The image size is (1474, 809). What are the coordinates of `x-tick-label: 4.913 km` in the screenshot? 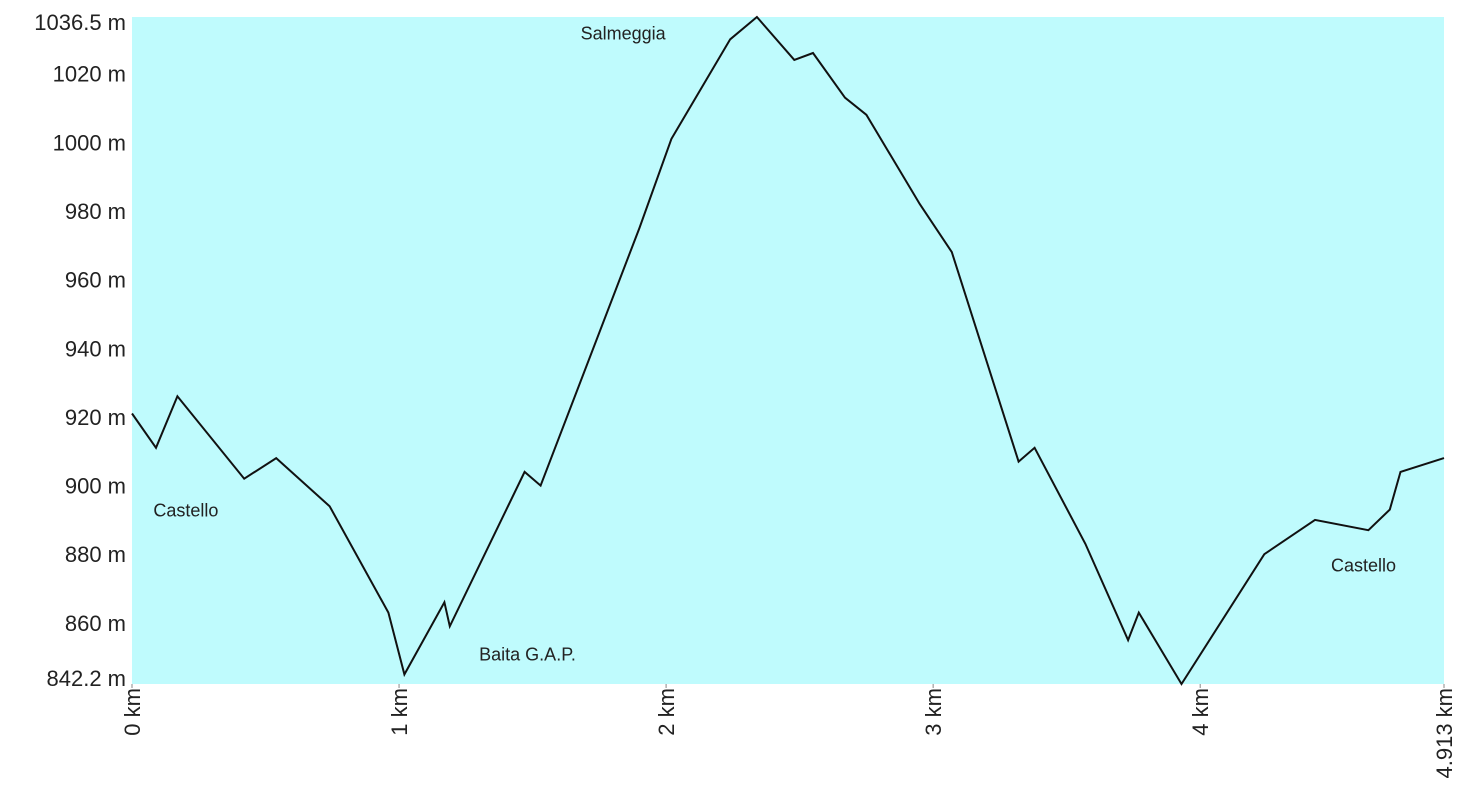 It's located at (1444, 733).